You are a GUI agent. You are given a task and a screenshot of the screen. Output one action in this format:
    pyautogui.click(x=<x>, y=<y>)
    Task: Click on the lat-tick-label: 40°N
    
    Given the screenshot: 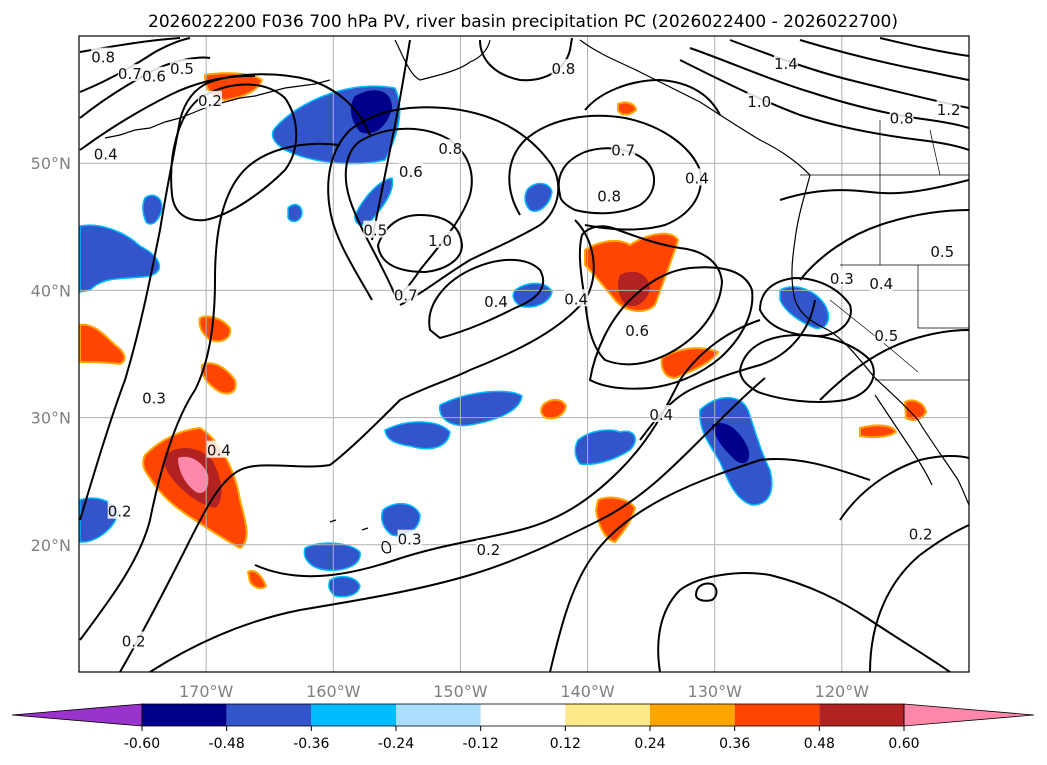 What is the action you would take?
    pyautogui.click(x=51, y=290)
    